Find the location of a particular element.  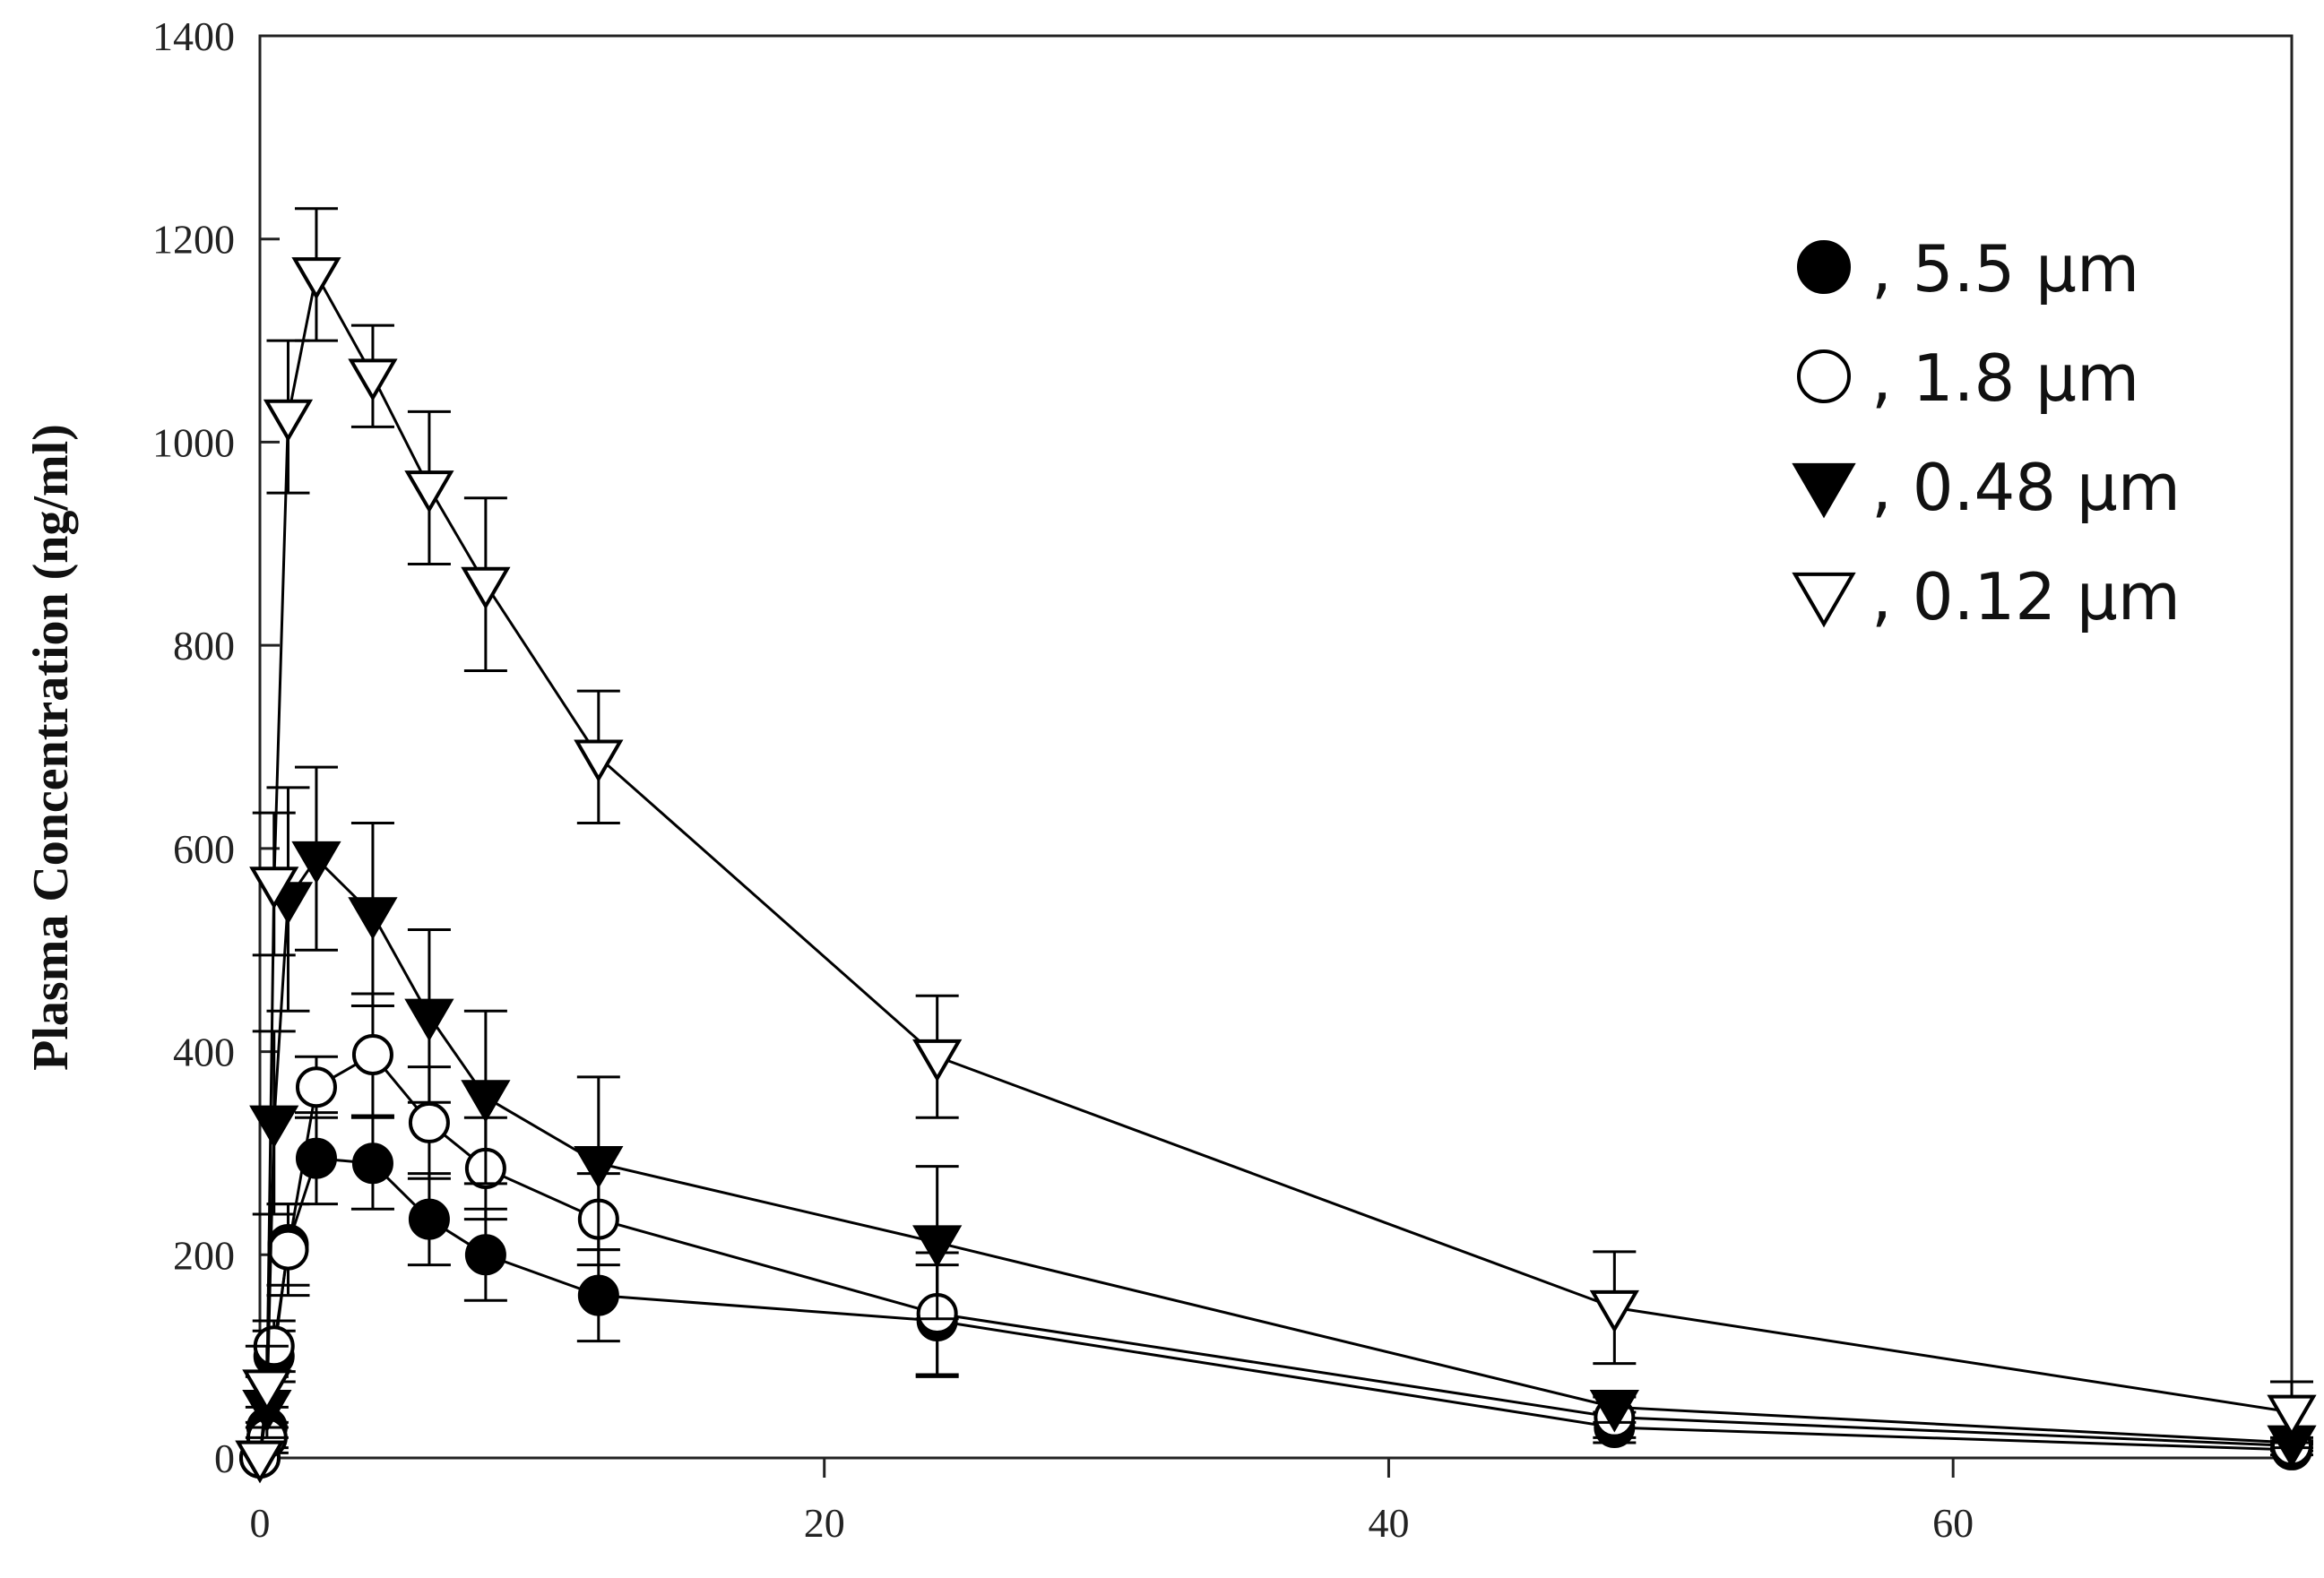

y-tick-label: 200 is located at coordinates (204, 1255).